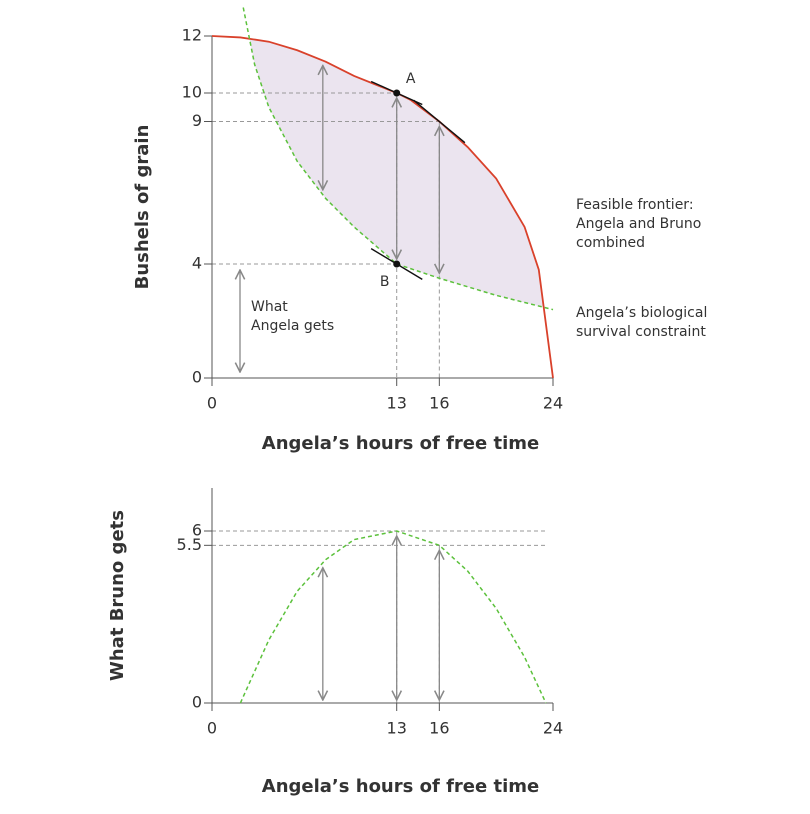 The image size is (810, 814). What do you see at coordinates (197, 263) in the screenshot?
I see `y-tick-label: 4` at bounding box center [197, 263].